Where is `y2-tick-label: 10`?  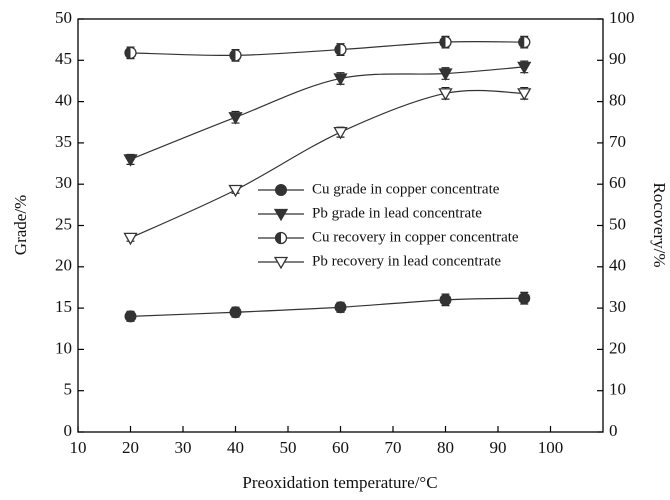
y2-tick-label: 10 is located at coordinates (617, 389).